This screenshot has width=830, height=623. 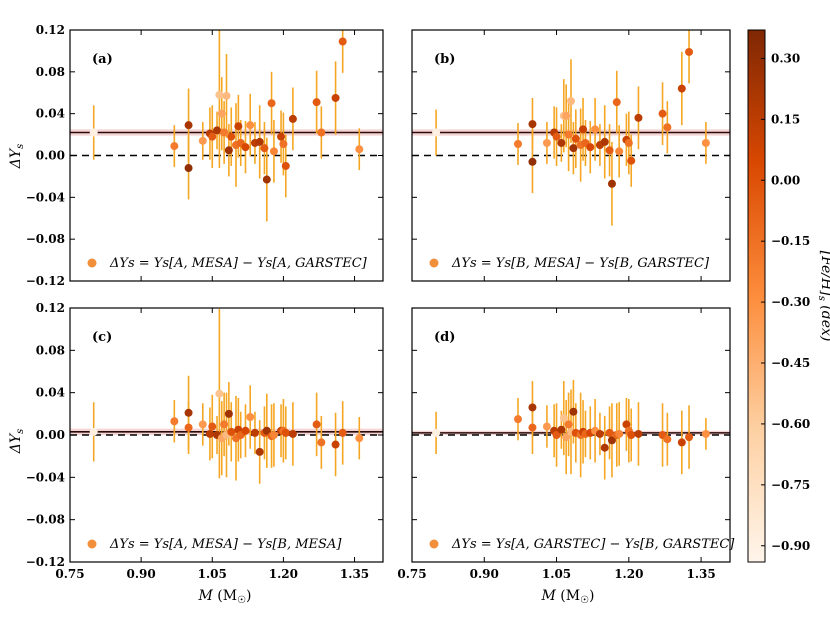 I want to click on colorbar-tick-label: 0.15, so click(x=785, y=119).